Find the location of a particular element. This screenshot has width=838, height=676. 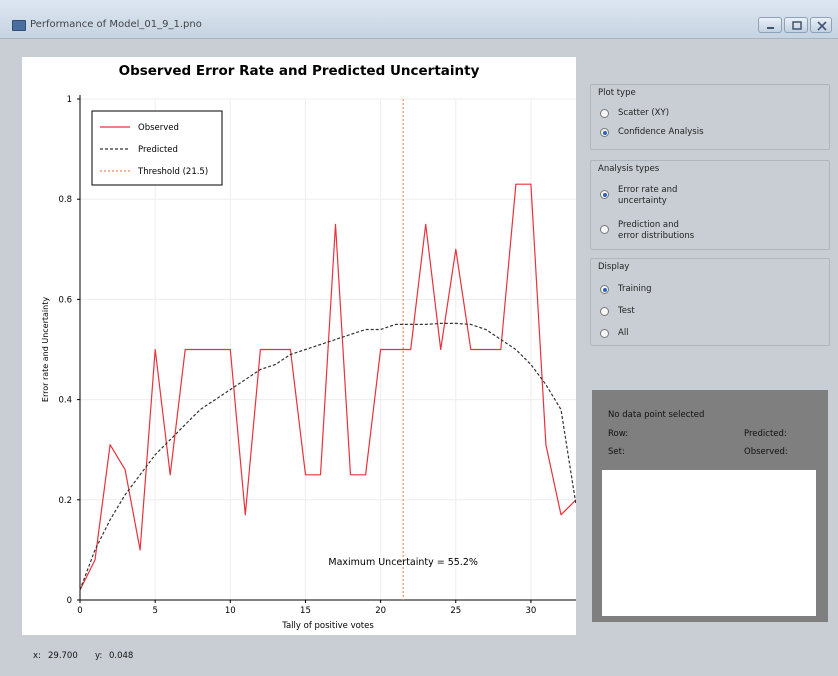

info-observed-label: Observed: is located at coordinates (766, 452).